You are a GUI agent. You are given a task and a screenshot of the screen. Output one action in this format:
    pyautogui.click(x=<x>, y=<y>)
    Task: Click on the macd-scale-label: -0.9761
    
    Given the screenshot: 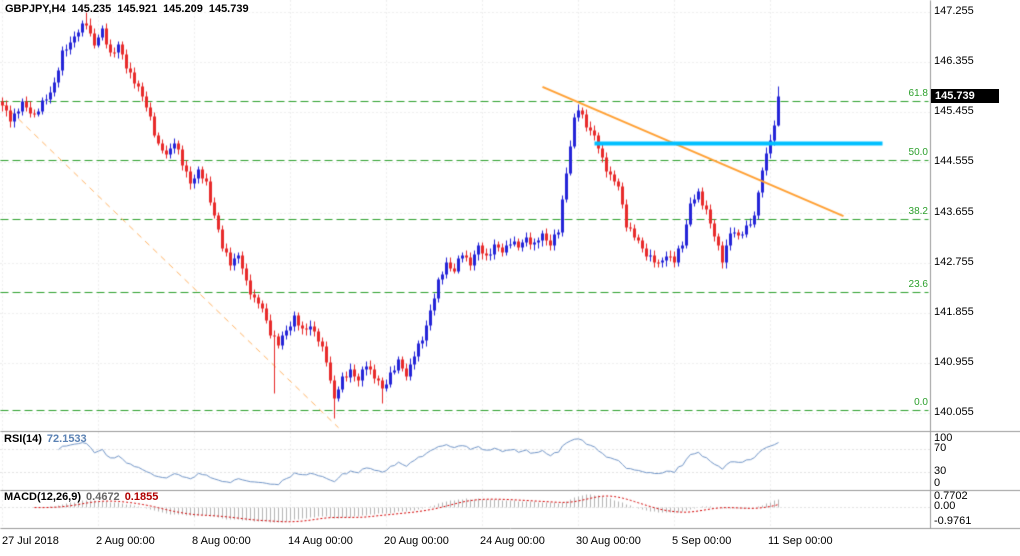 What is the action you would take?
    pyautogui.click(x=953, y=521)
    